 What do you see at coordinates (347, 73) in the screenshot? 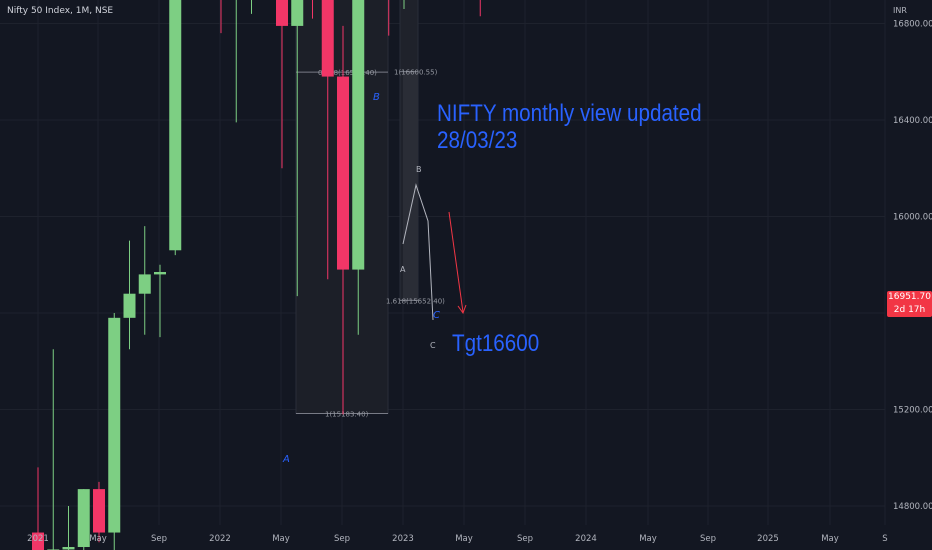
I see `fib-label: 0.618(16598.40)` at bounding box center [347, 73].